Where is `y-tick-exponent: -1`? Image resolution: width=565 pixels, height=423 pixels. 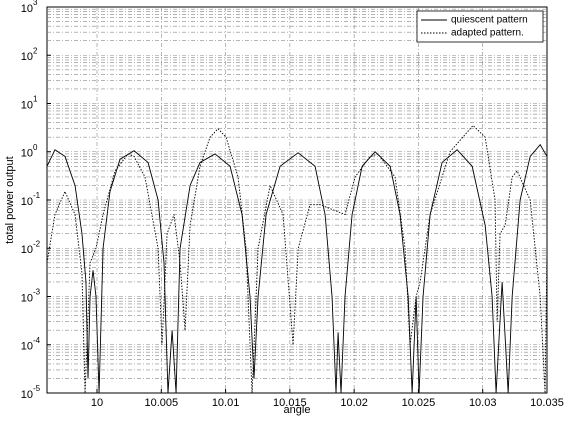 y-tick-exponent: -1 is located at coordinates (37, 195).